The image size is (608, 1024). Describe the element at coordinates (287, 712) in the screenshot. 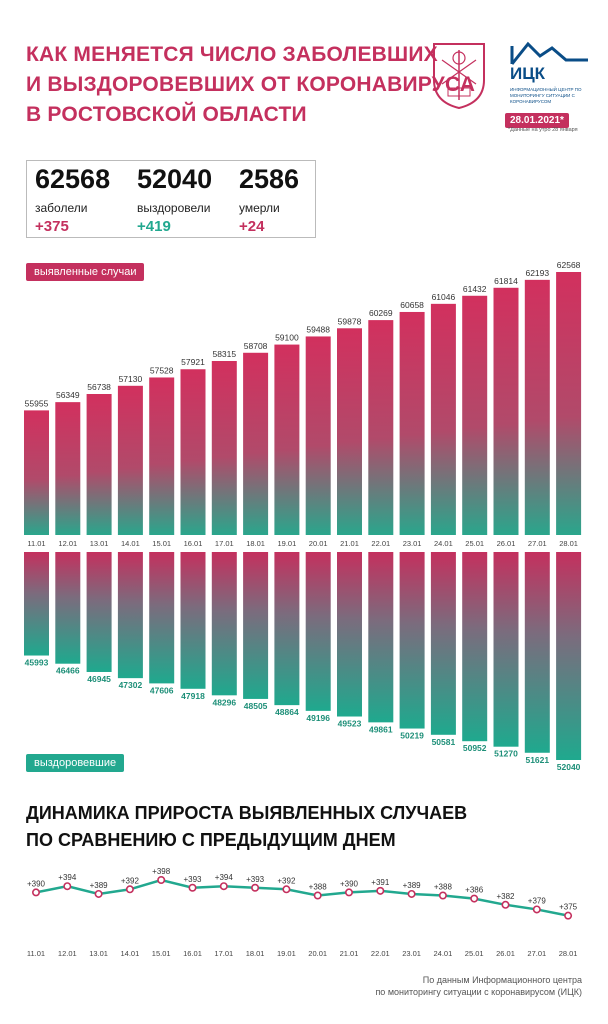

I see `recovered-value-label: 48864` at that location.